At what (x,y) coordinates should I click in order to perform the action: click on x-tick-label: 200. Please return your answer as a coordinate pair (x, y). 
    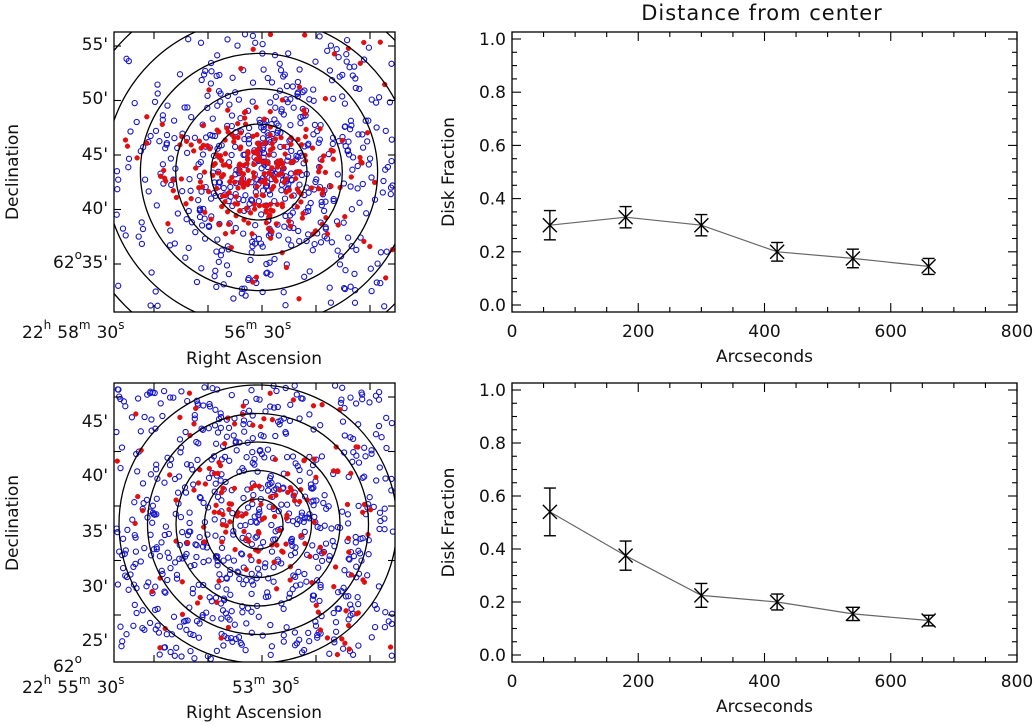
    Looking at the image, I should click on (638, 332).